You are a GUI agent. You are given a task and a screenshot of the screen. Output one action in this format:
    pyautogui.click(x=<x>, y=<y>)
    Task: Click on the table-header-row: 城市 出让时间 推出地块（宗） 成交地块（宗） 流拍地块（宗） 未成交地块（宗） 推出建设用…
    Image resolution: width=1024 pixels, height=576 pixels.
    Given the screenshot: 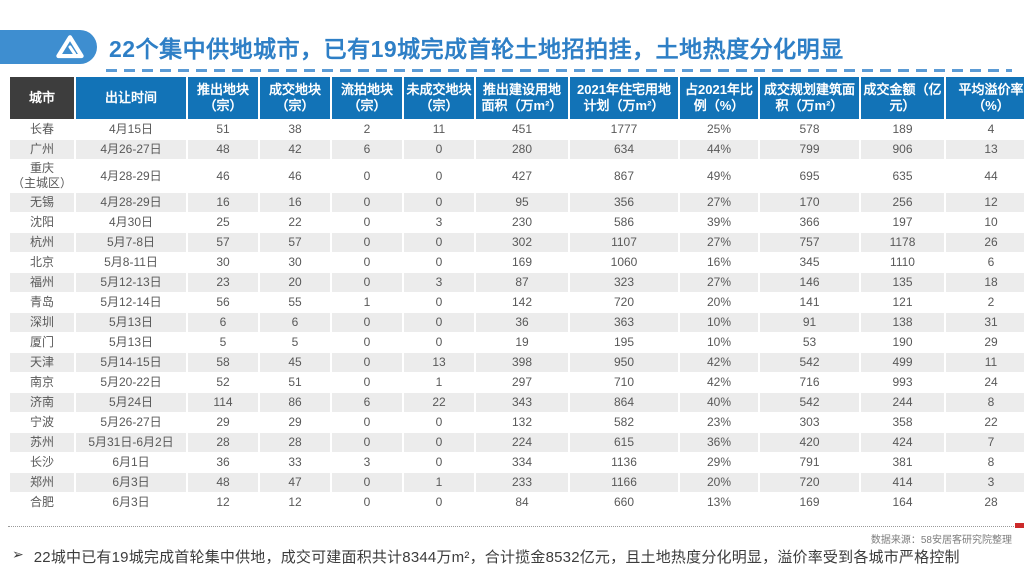 What is the action you would take?
    pyautogui.click(x=517, y=98)
    